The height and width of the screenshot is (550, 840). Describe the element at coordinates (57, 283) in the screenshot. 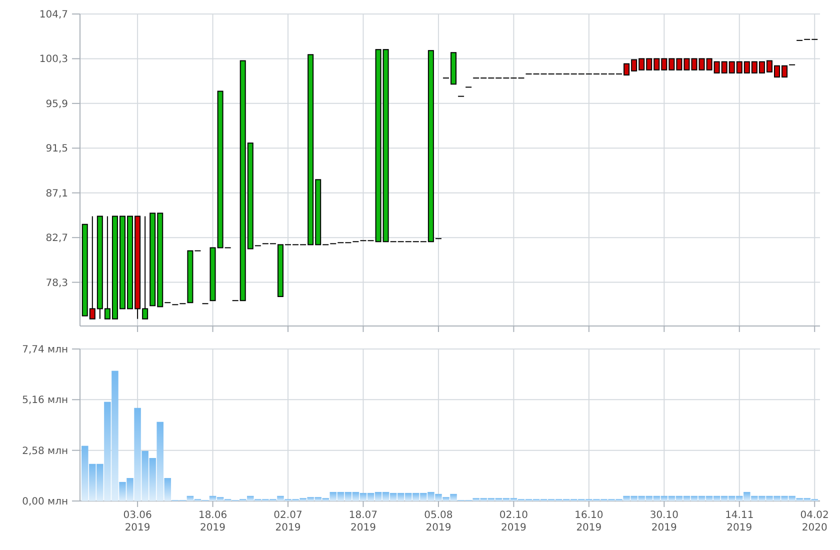

I see `y-tick-label: 78,3` at that location.